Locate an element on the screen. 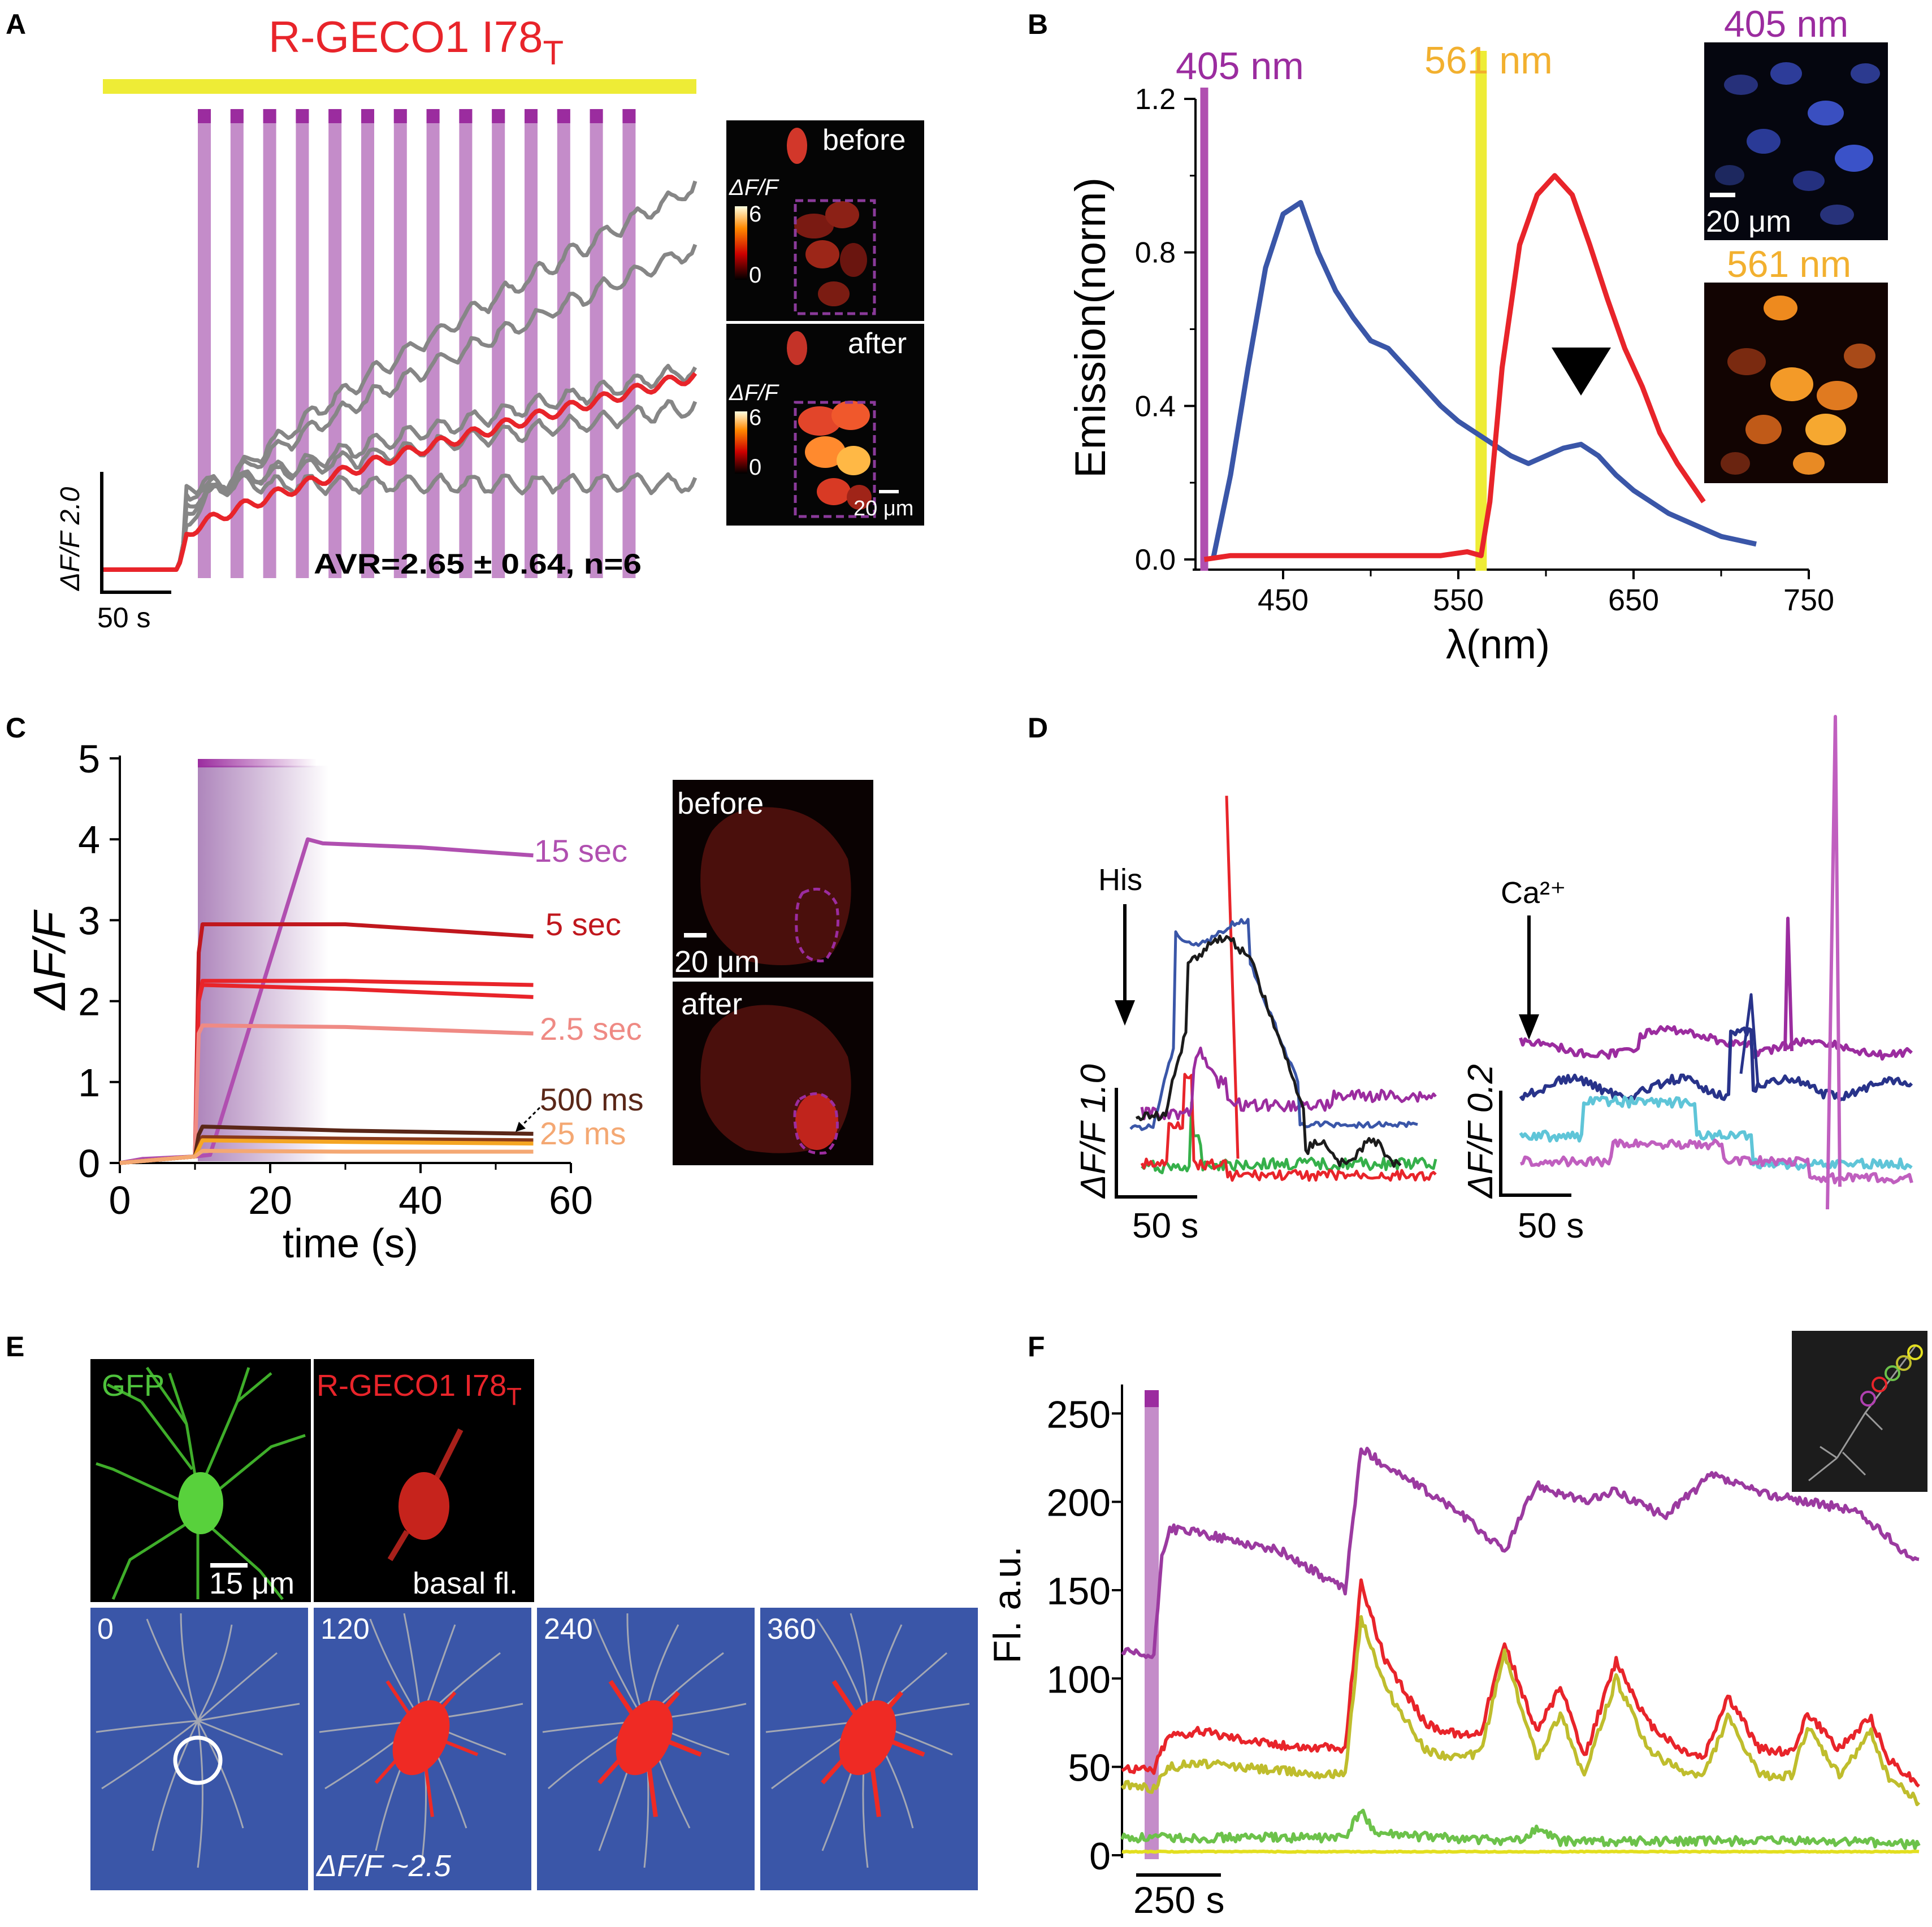 This screenshot has width=1932, height=1927. panel-f-y-tick-label: 0 is located at coordinates (1100, 1856).